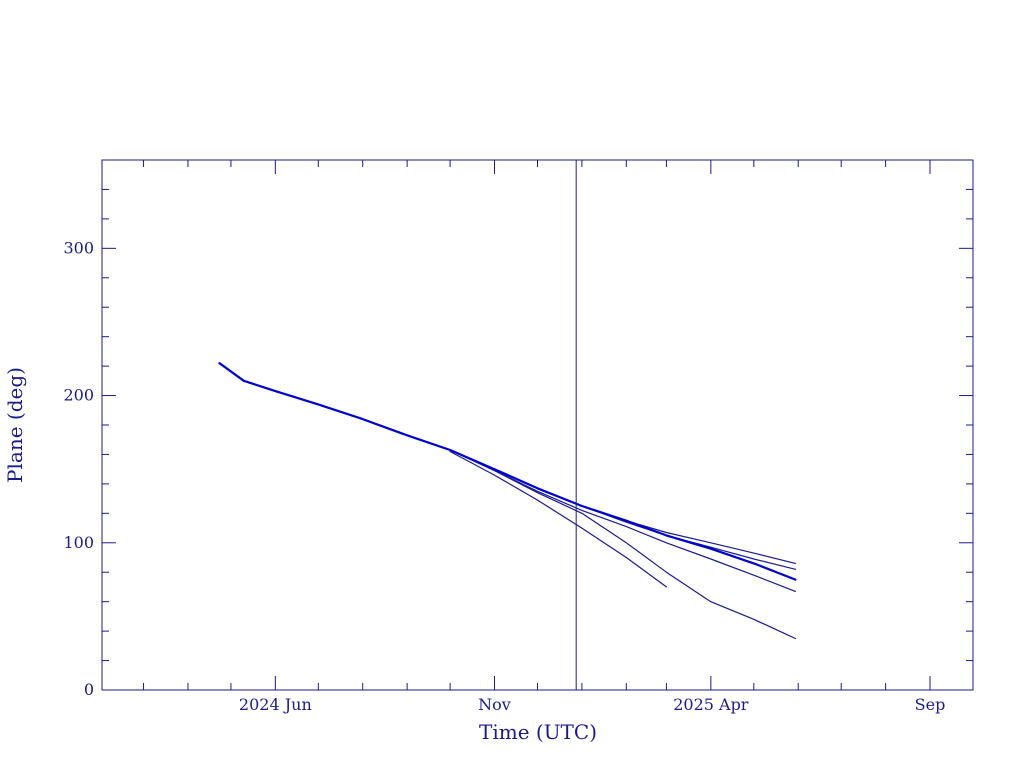  I want to click on y-tick-label: 0, so click(89, 689).